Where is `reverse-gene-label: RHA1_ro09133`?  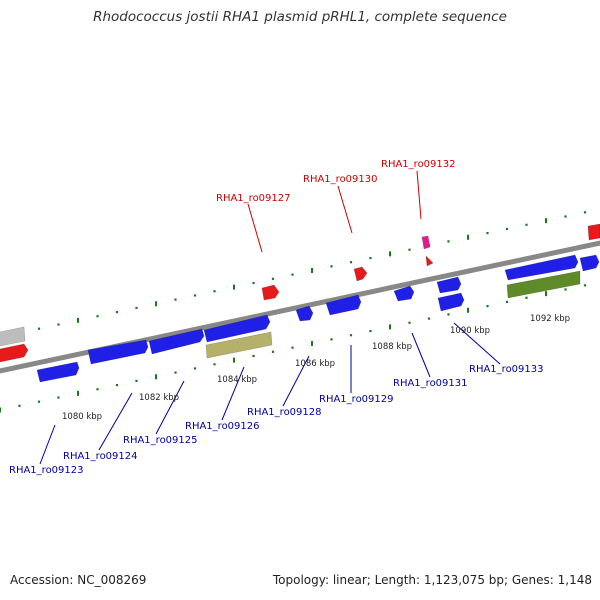 reverse-gene-label: RHA1_ro09133 is located at coordinates (506, 369).